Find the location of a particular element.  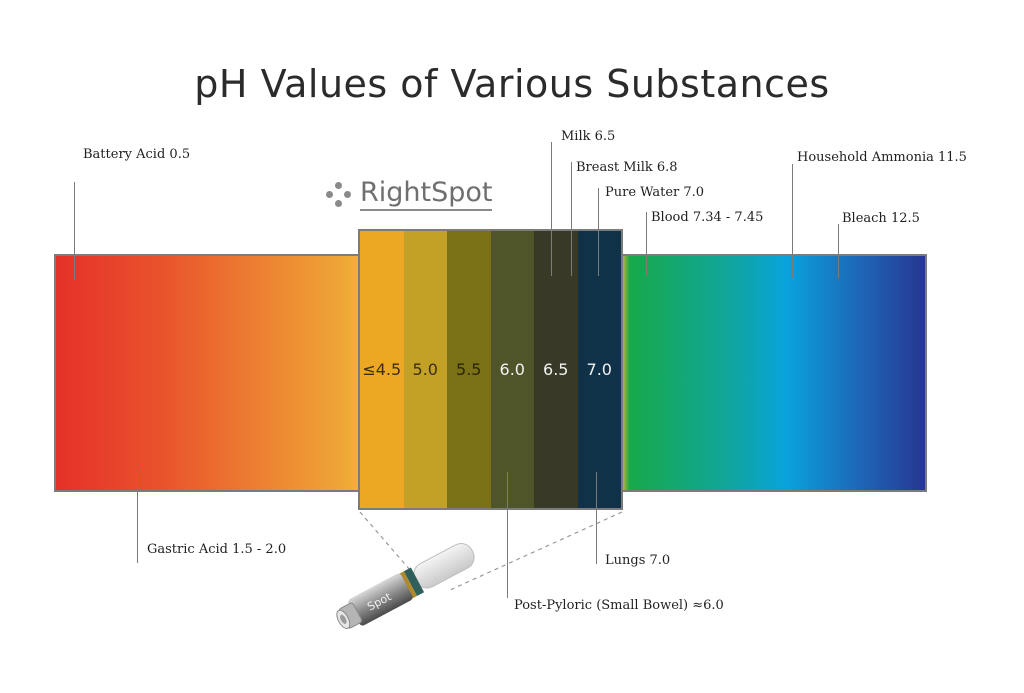

guide-bleach is located at coordinates (838, 251).